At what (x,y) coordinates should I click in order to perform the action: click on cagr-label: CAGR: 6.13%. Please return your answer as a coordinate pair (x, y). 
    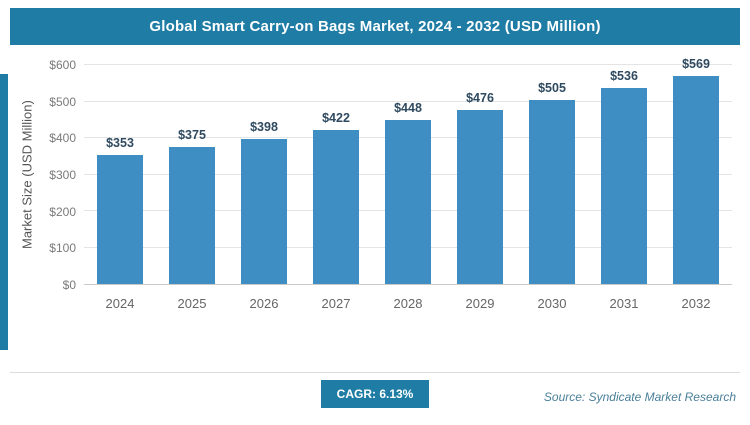
    Looking at the image, I should click on (375, 394).